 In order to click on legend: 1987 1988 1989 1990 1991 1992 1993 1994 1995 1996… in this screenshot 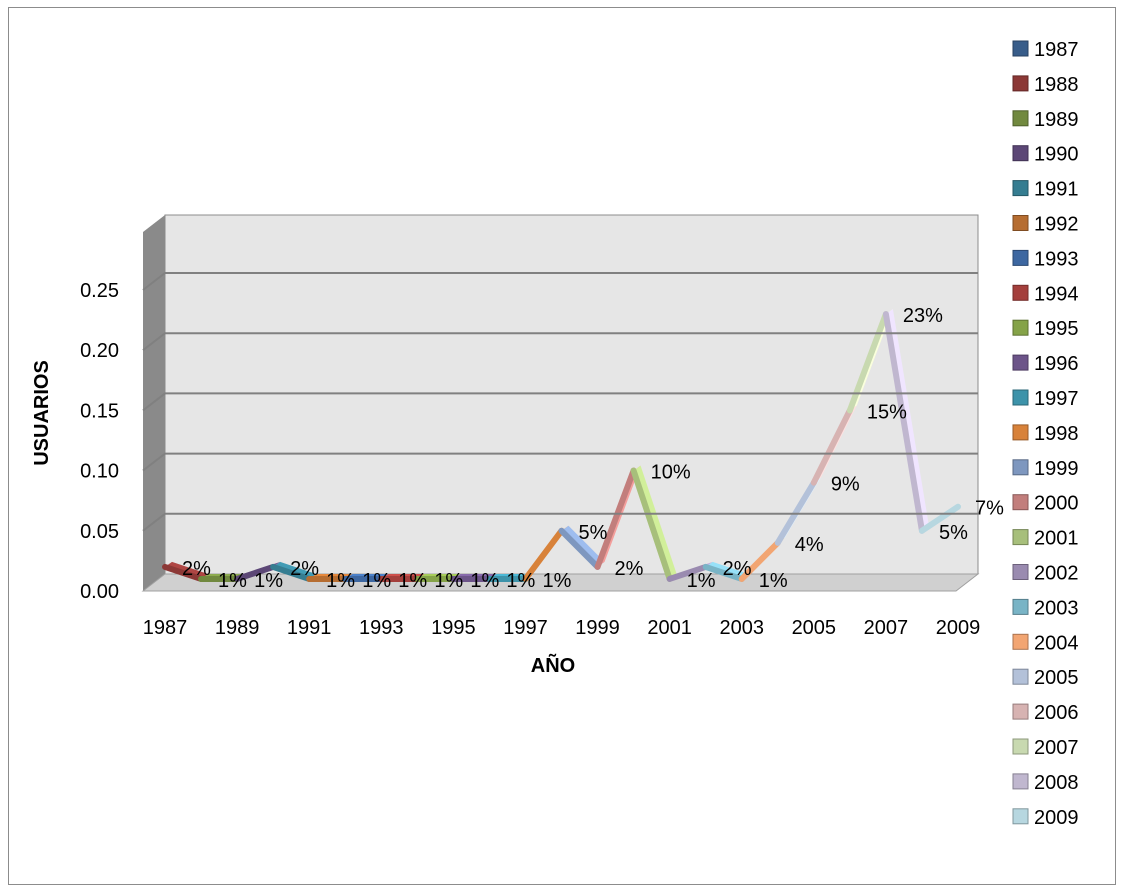, I will do `click(1045, 434)`.